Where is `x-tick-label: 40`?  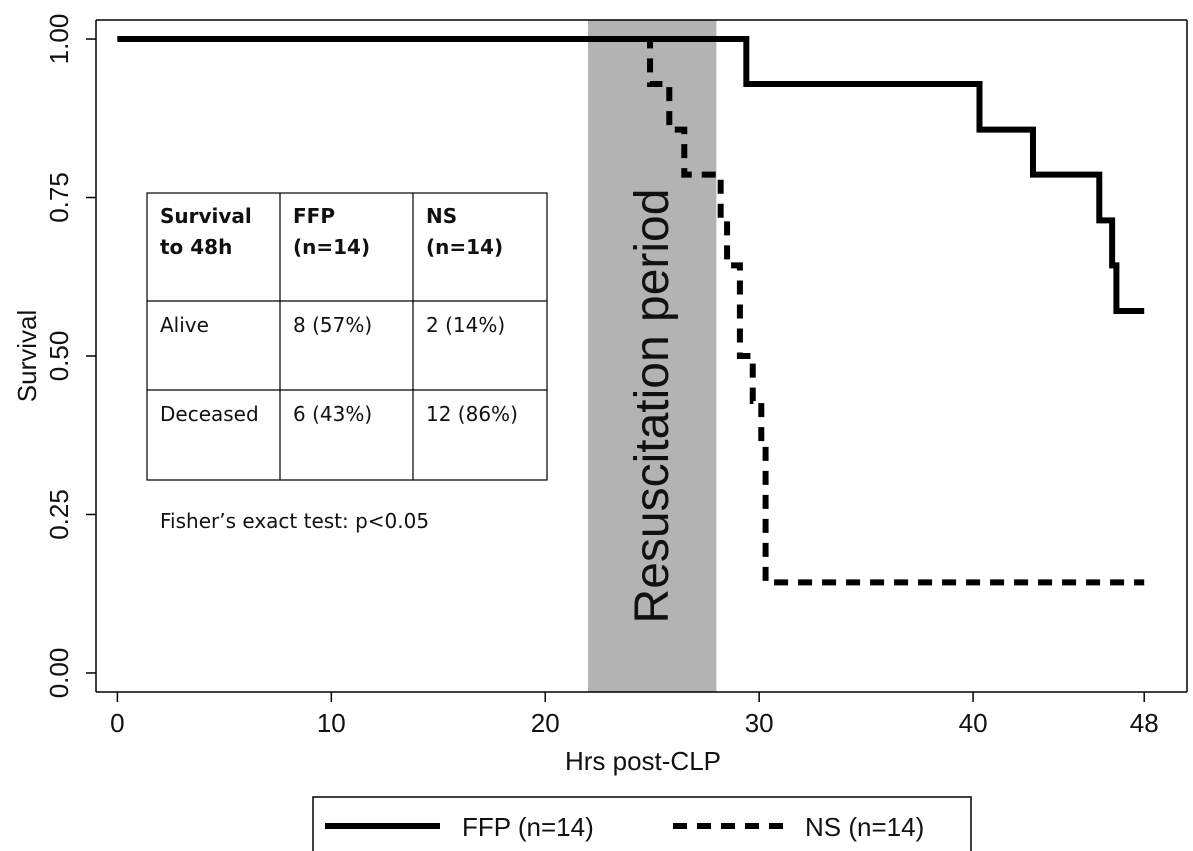 x-tick-label: 40 is located at coordinates (973, 723).